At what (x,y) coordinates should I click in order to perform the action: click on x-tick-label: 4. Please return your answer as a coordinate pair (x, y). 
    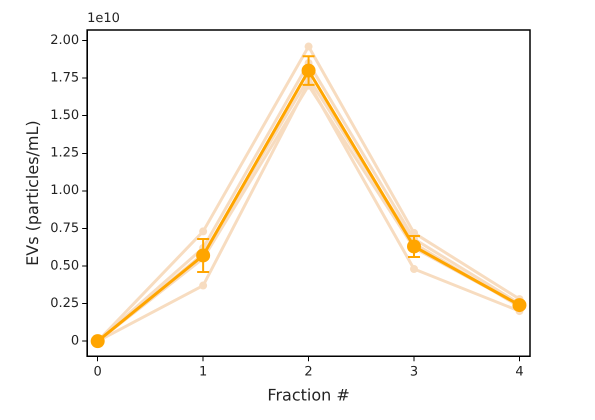
    Looking at the image, I should click on (519, 372).